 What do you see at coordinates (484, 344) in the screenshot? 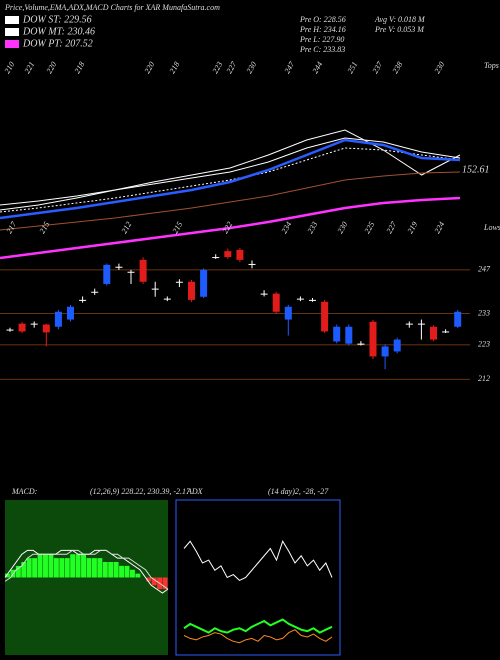
I see `y-tick-label: 223` at bounding box center [484, 344].